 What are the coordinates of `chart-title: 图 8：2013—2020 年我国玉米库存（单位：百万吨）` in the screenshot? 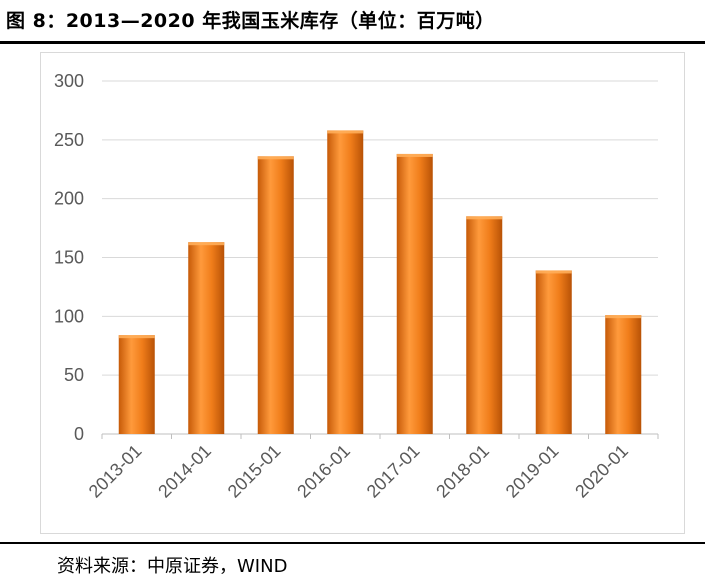 It's located at (250, 21).